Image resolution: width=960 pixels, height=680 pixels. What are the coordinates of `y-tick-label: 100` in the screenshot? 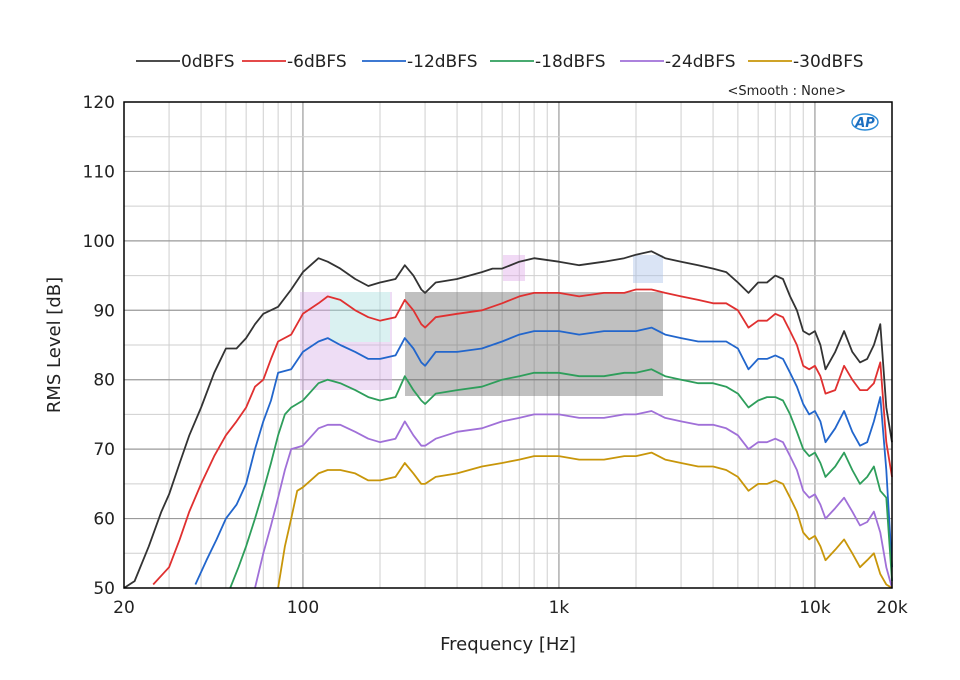 It's located at (99, 242).